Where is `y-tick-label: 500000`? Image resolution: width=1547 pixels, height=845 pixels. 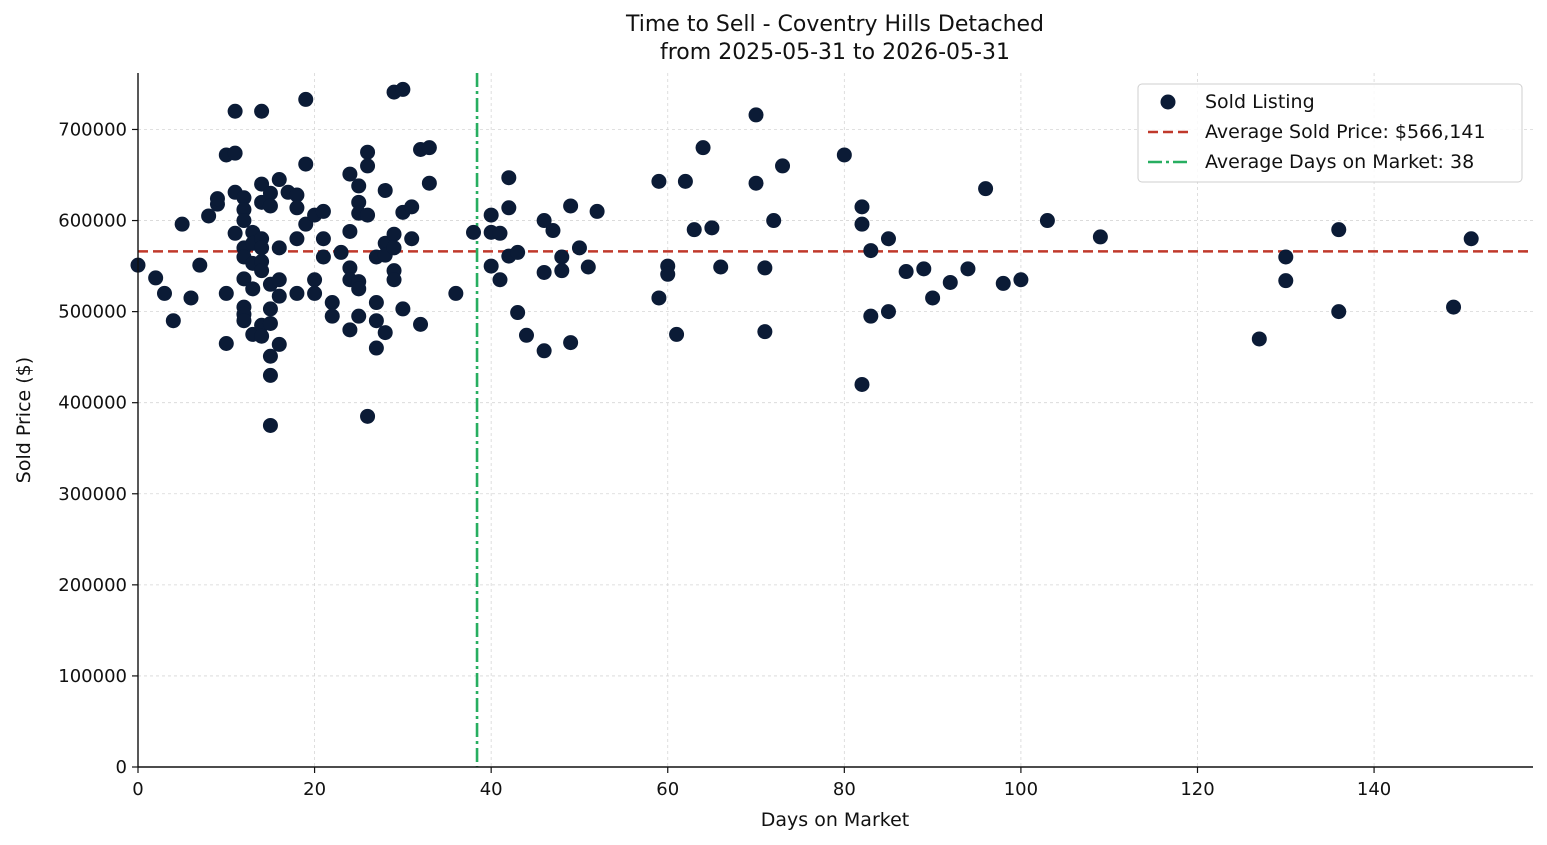 y-tick-label: 500000 is located at coordinates (92, 312).